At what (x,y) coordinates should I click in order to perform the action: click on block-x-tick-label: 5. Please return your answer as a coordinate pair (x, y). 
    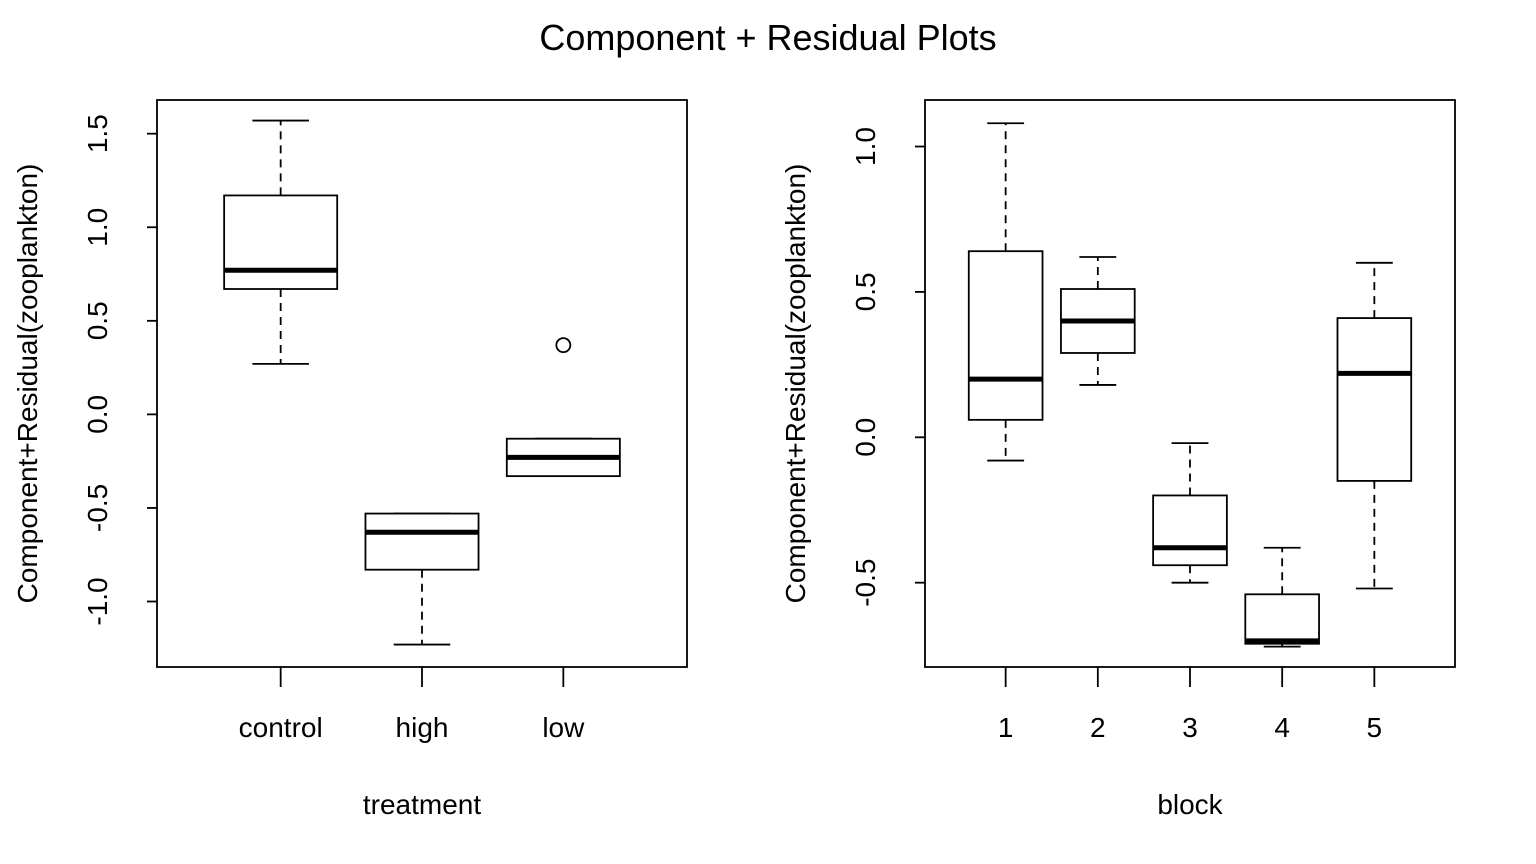
    Looking at the image, I should click on (1375, 727).